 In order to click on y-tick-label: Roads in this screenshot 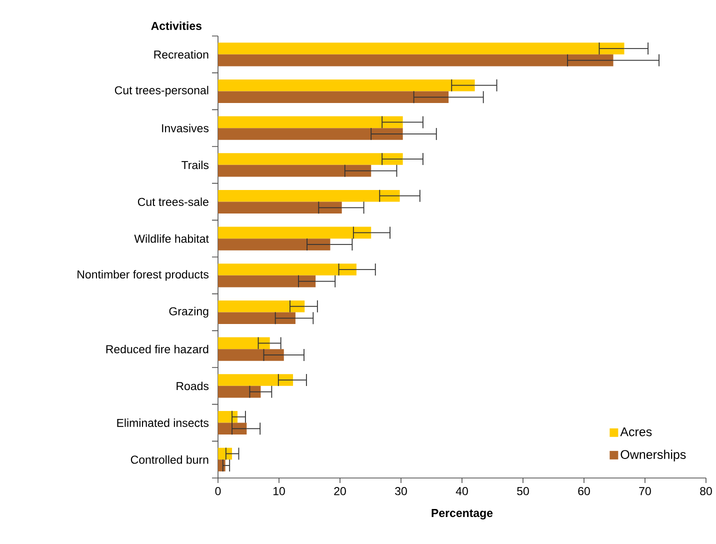, I will do `click(192, 386)`.